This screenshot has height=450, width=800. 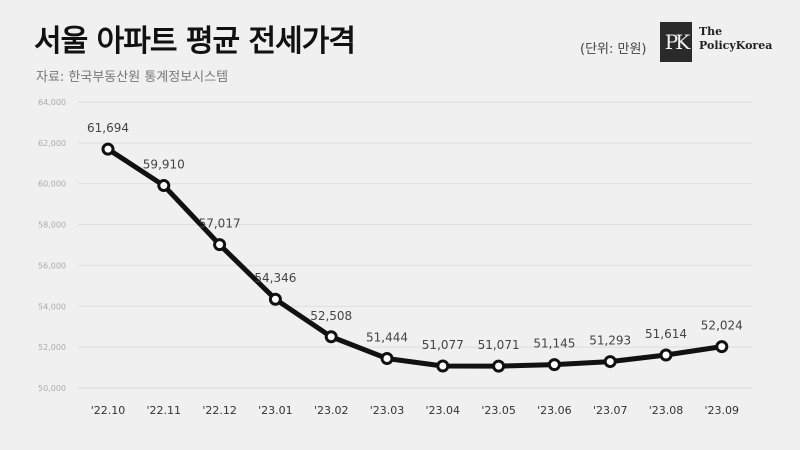 What do you see at coordinates (610, 410) in the screenshot?
I see `x-tick-label: '23.07` at bounding box center [610, 410].